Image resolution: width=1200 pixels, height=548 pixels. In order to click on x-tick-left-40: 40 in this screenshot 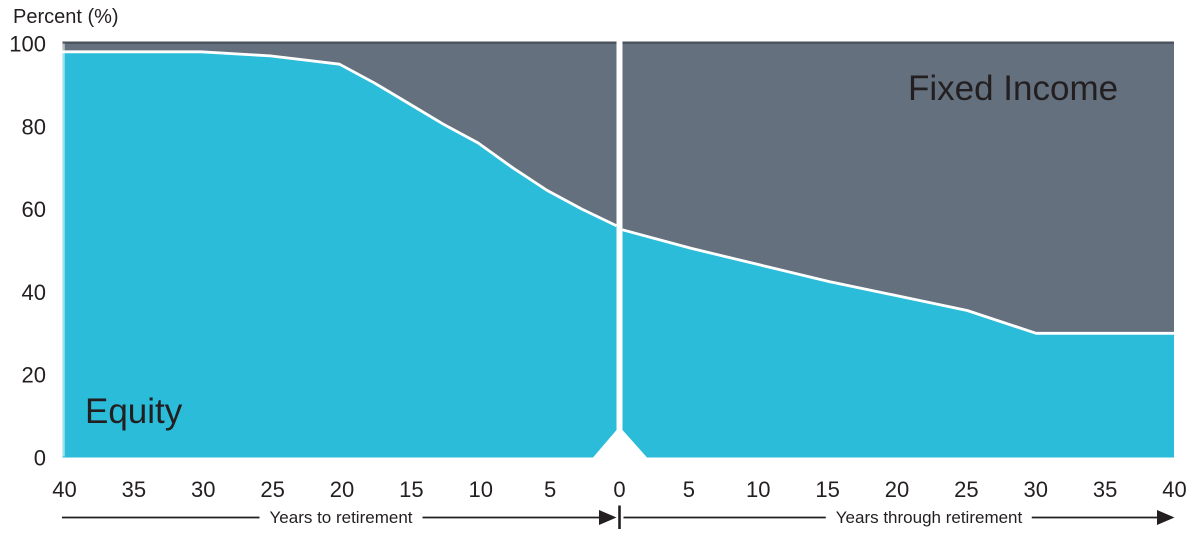, I will do `click(64, 489)`.